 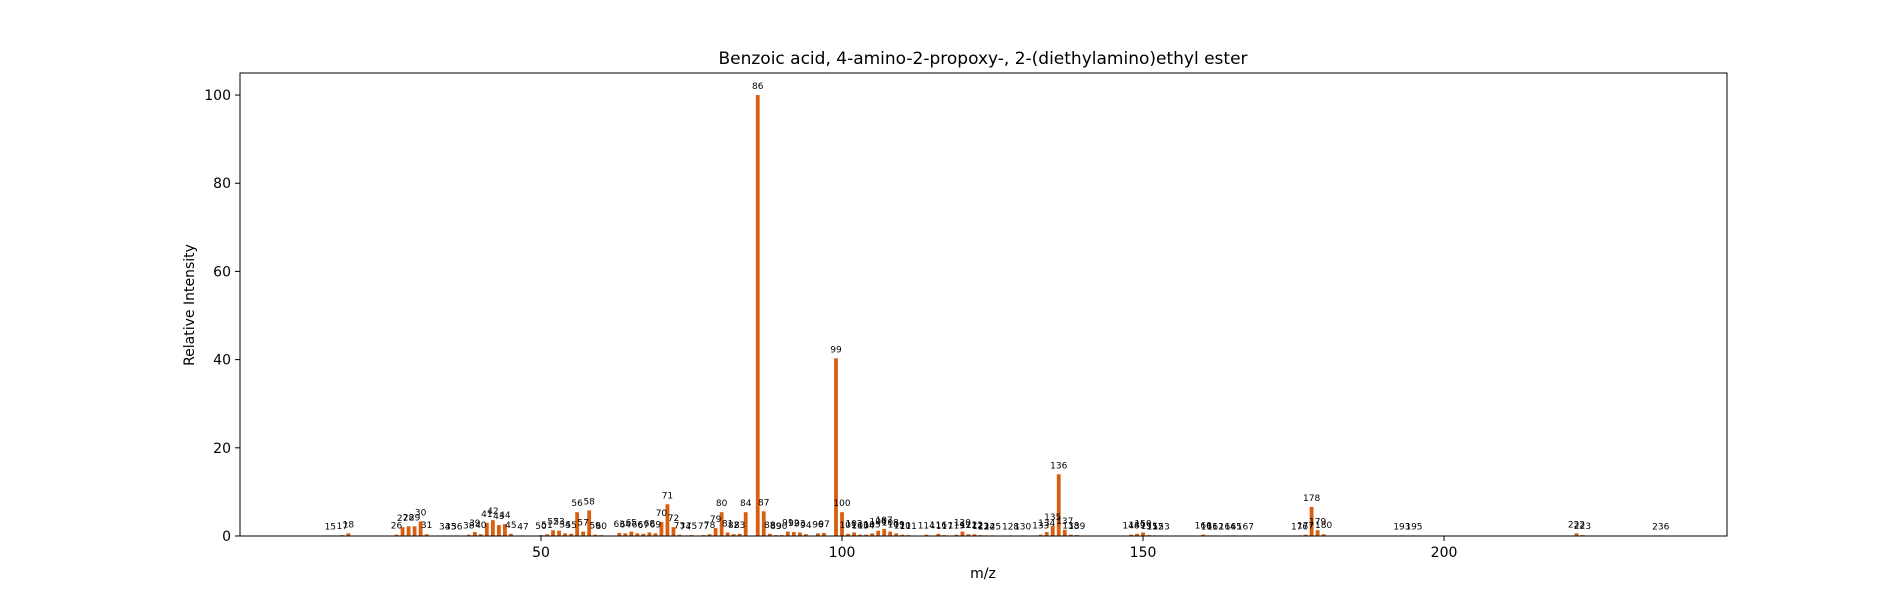 What do you see at coordinates (426, 526) in the screenshot?
I see `peak-label-31: 31` at bounding box center [426, 526].